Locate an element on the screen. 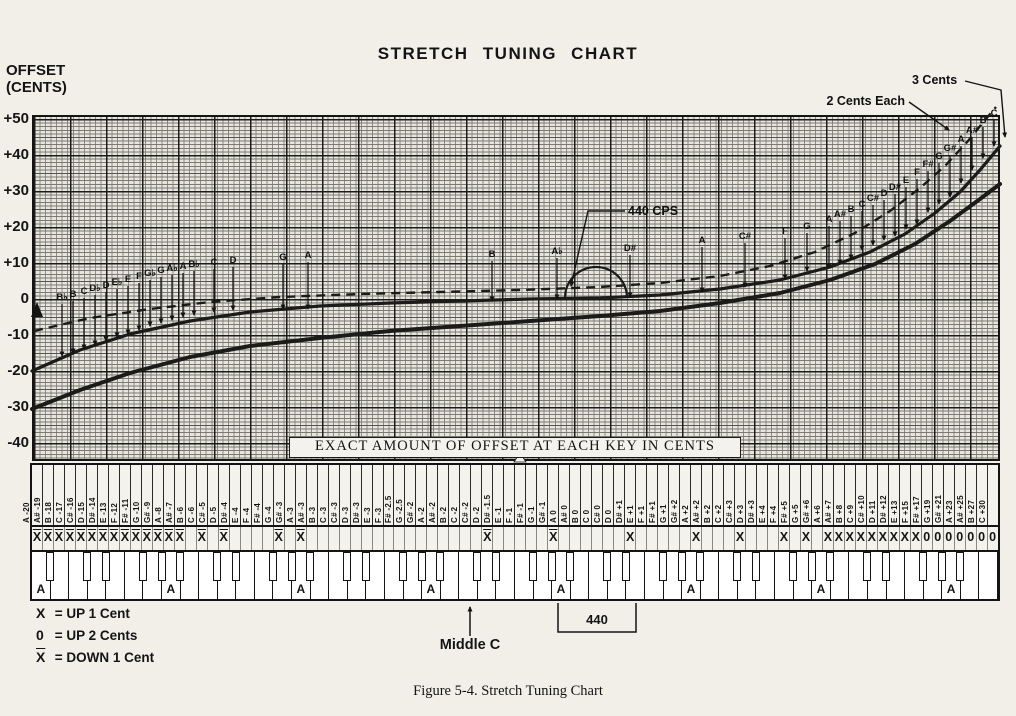 The height and width of the screenshot is (716, 1016). key-offset-cell: G# +21 is located at coordinates (944, 495).